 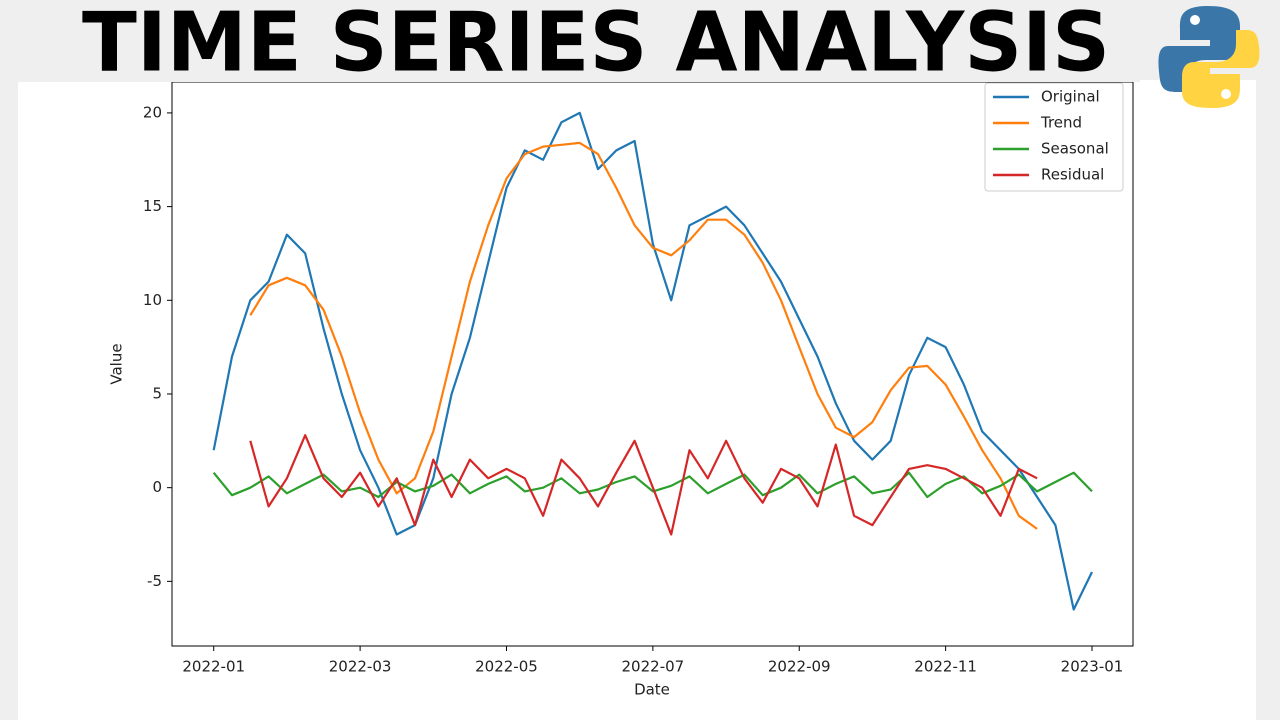 I want to click on x-tick-label: 2023-01, so click(x=1092, y=667).